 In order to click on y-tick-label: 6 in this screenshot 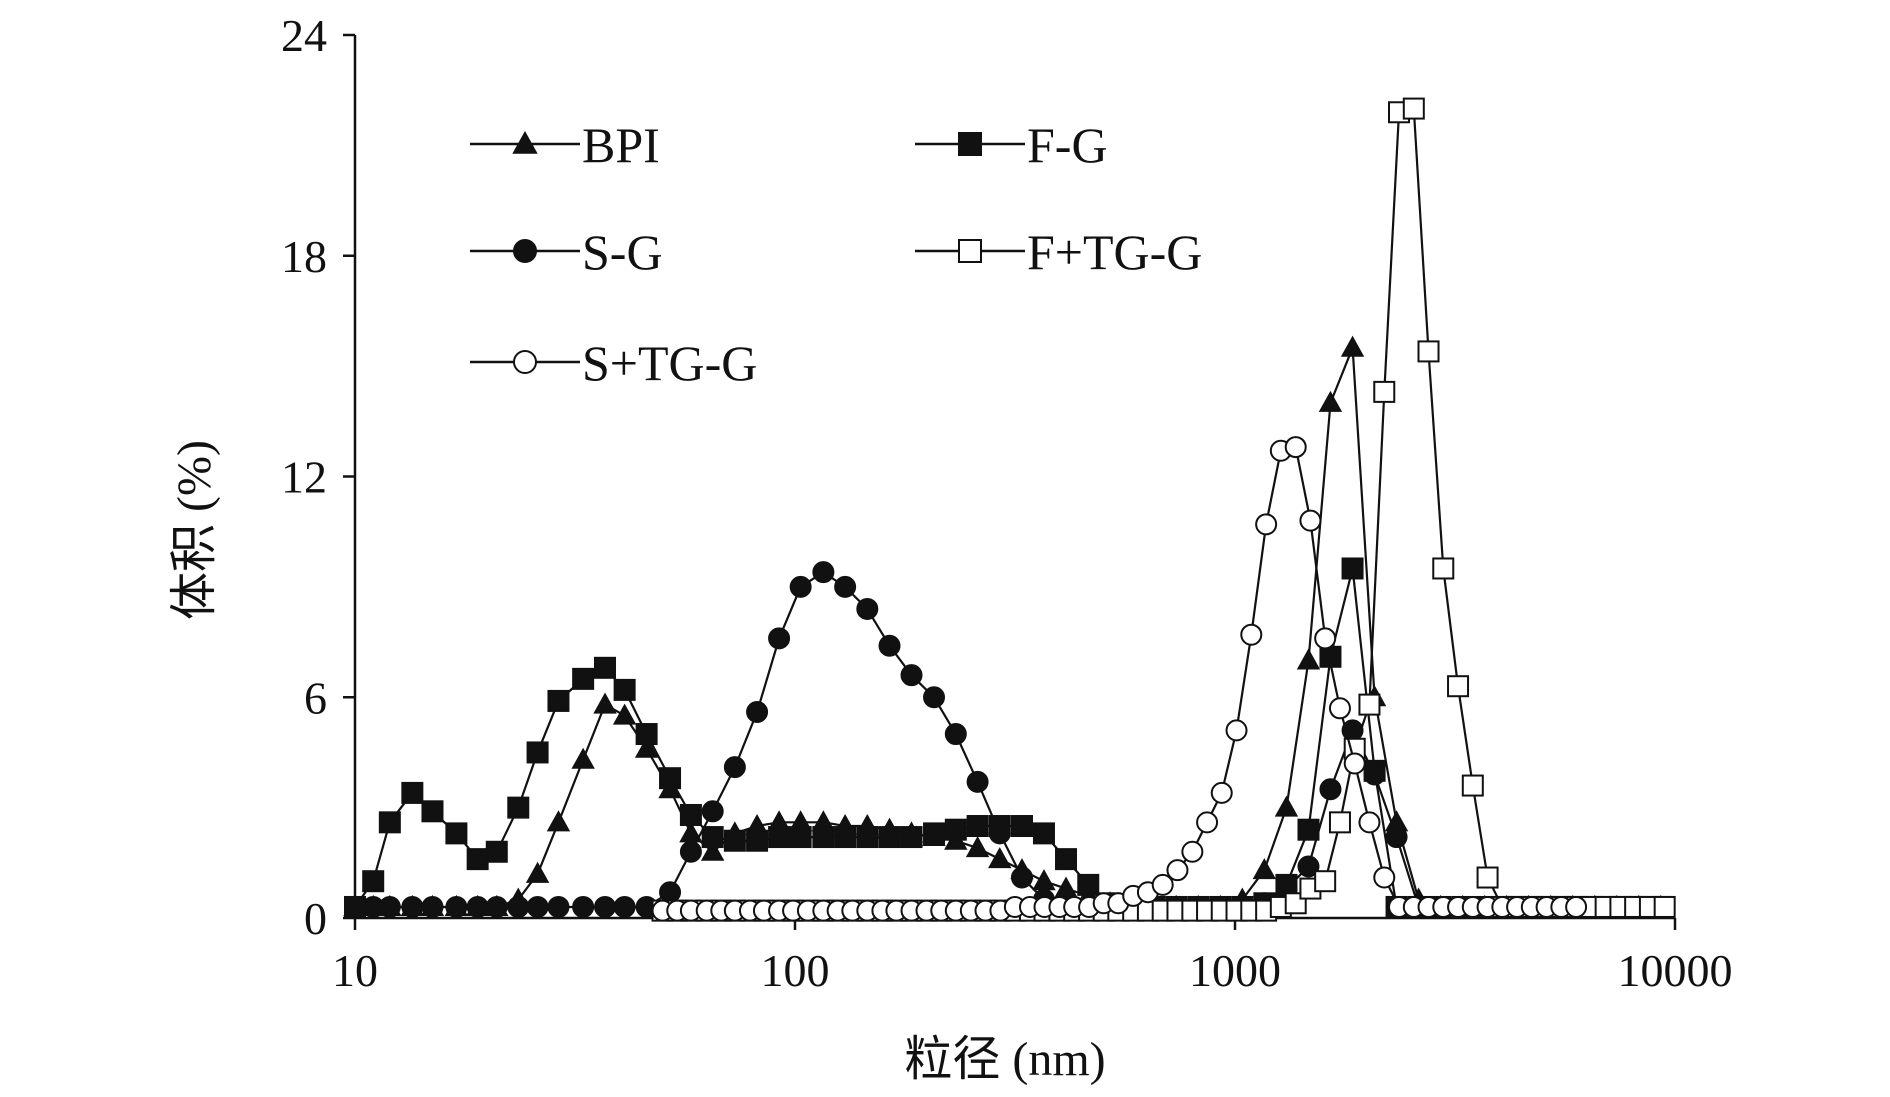, I will do `click(315, 697)`.